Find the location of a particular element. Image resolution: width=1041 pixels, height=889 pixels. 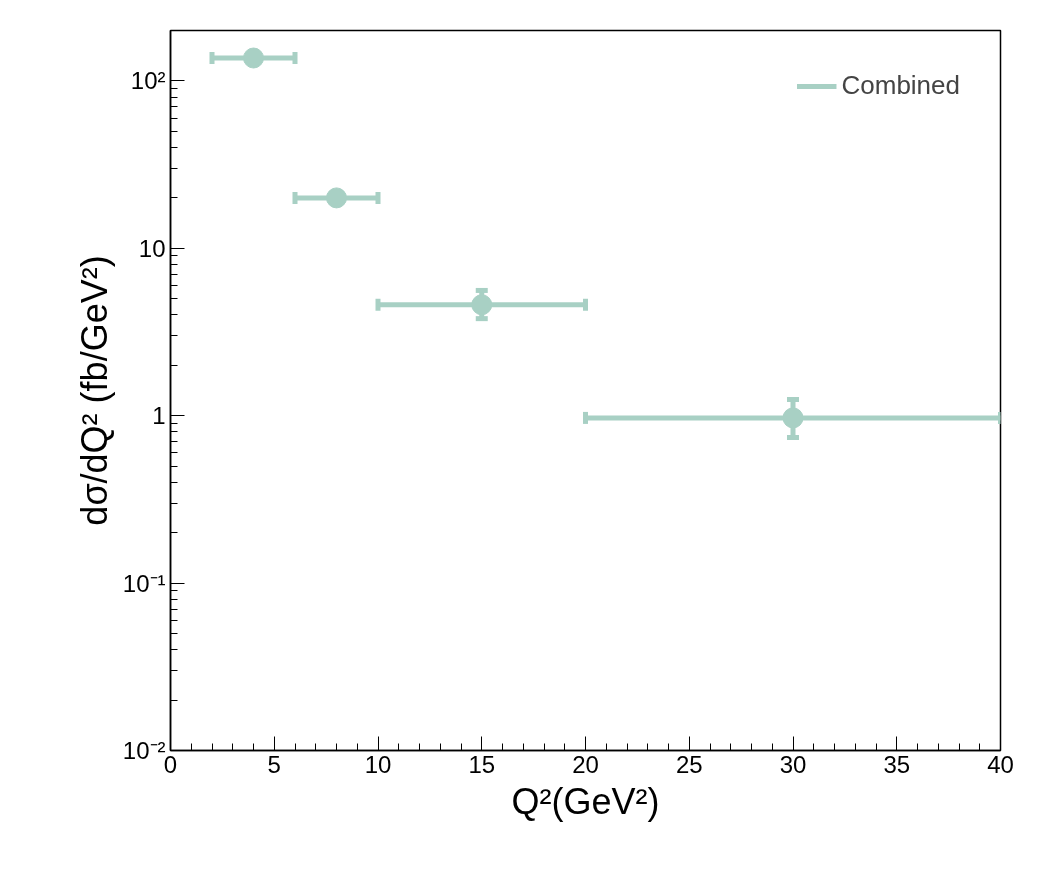

x-tick-label: 25 is located at coordinates (689, 764).